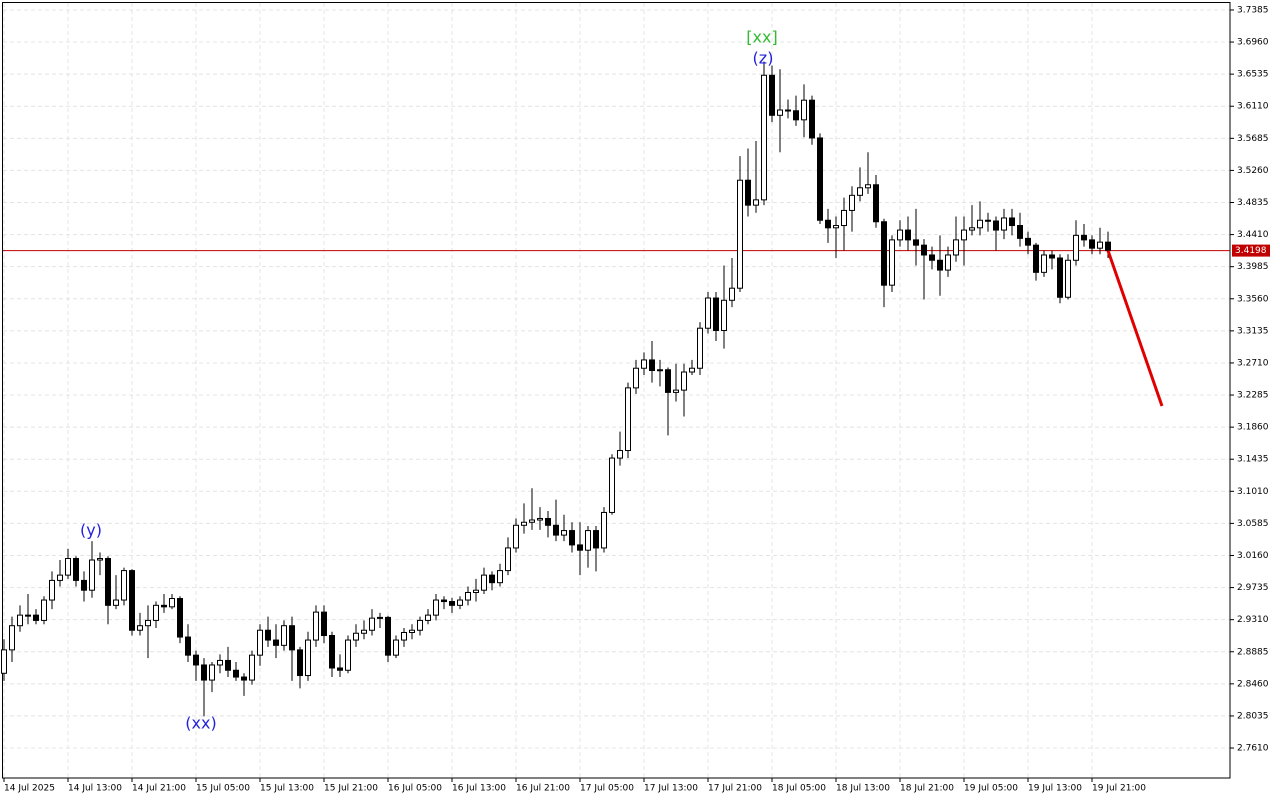 The image size is (1280, 800). What do you see at coordinates (735, 789) in the screenshot?
I see `x-tick-label: 17 Jul 21:00` at bounding box center [735, 789].